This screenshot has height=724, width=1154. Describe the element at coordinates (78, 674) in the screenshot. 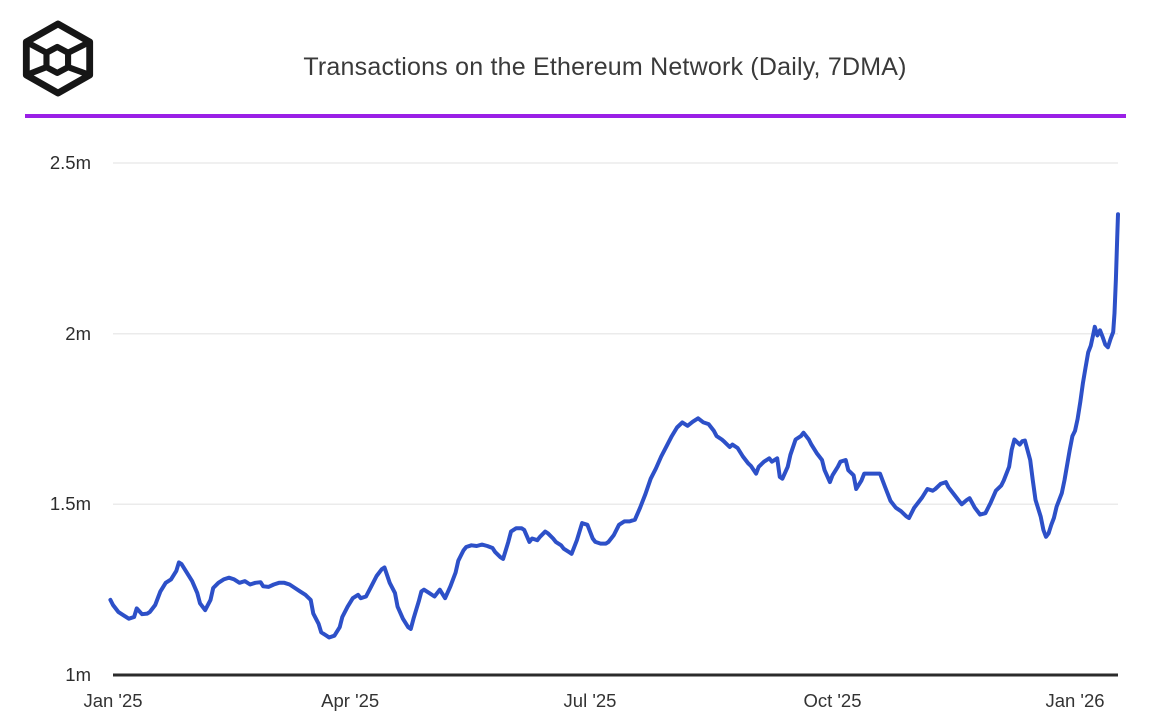

I see `y-tick-label: 1m` at that location.